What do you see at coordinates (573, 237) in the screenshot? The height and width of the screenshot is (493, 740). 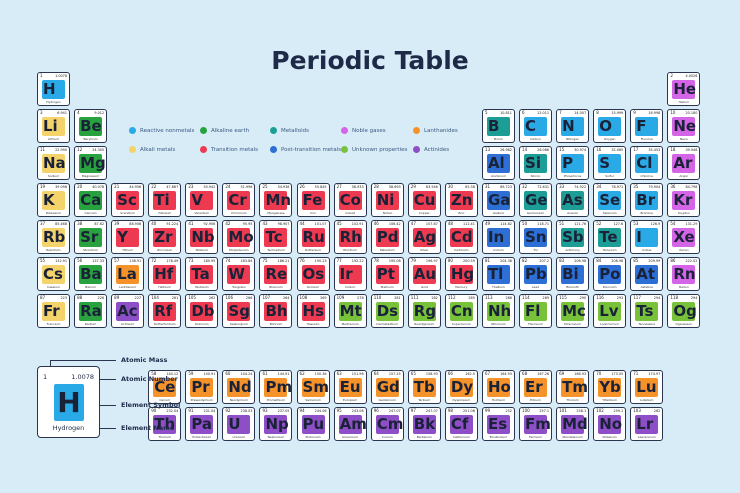 I see `element-sb: 51 121.76 Sb Antimony` at bounding box center [573, 237].